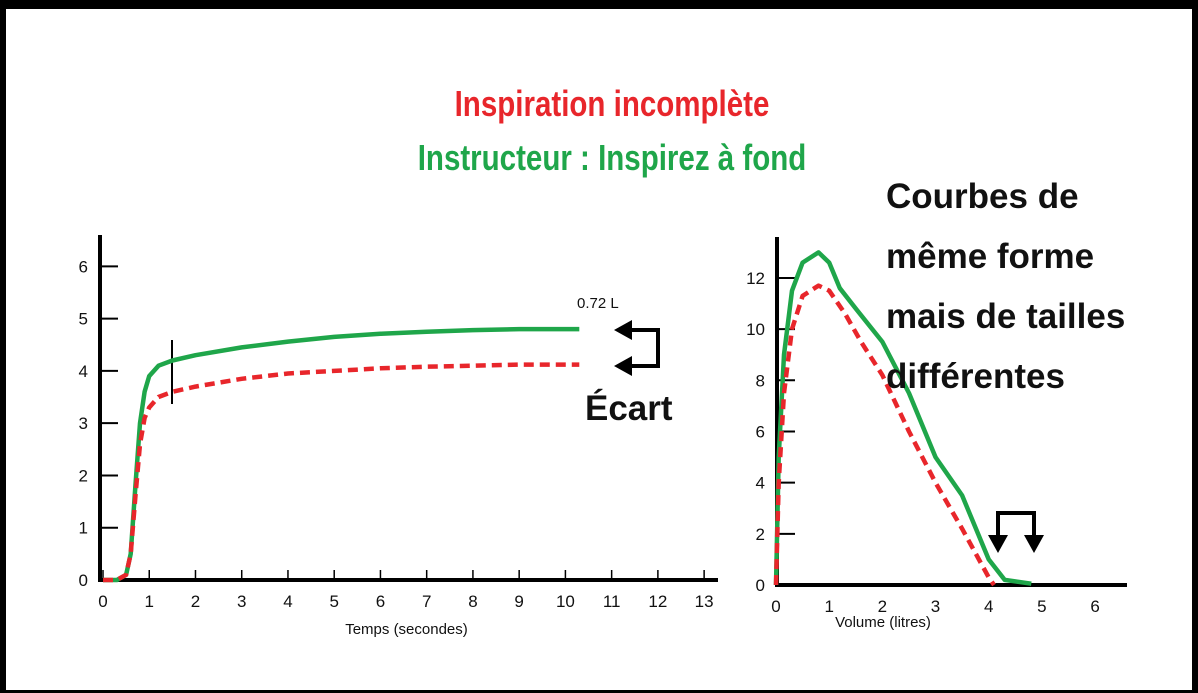 The image size is (1198, 693). What do you see at coordinates (83, 319) in the screenshot?
I see `y-tick-label: 5` at bounding box center [83, 319].